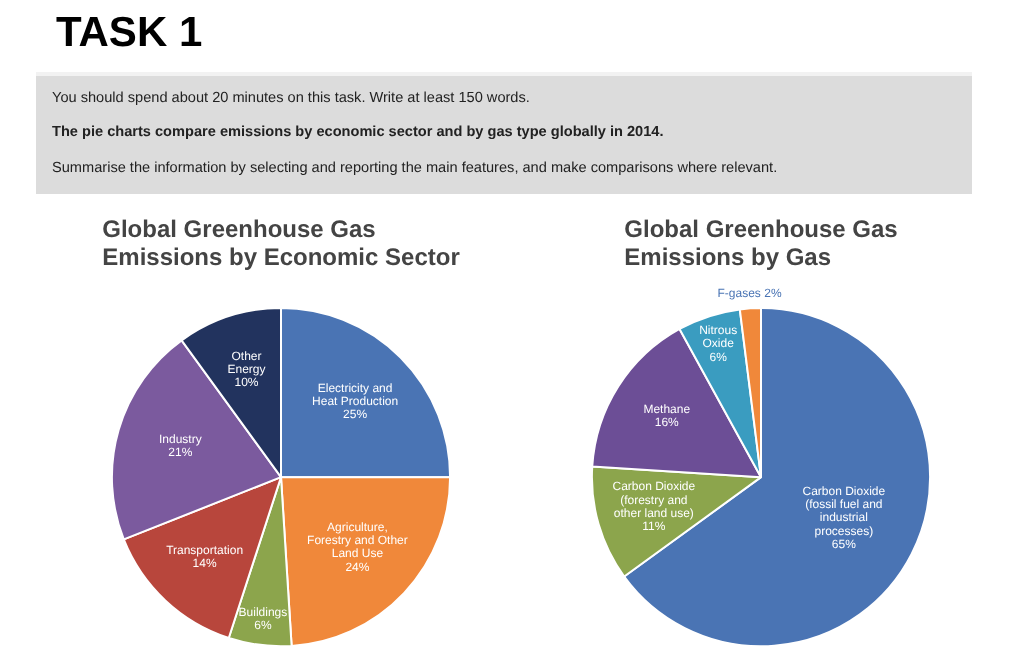 Image resolution: width=1024 pixels, height=646 pixels. I want to click on text: TASK 1, so click(130, 34).